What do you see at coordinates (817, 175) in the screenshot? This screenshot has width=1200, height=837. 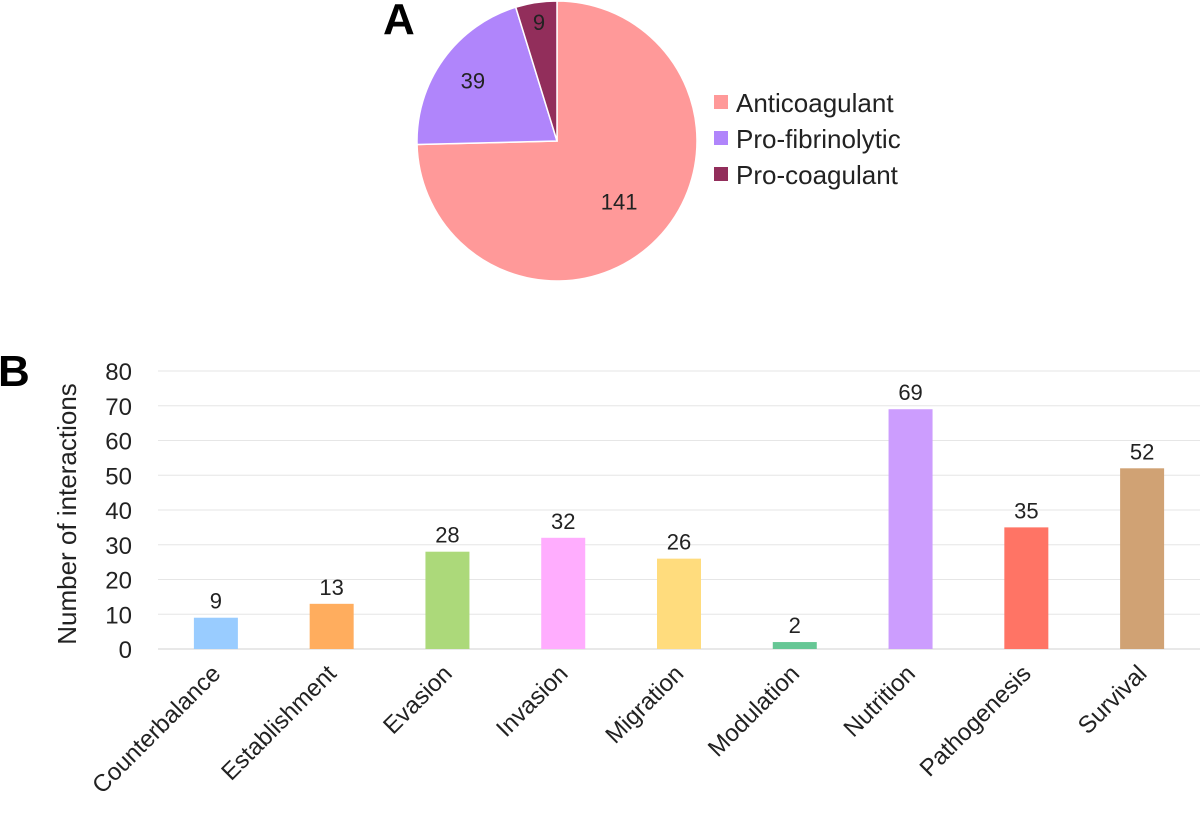 I see `legend-label-pro-coagulant: Pro-coagulant` at bounding box center [817, 175].